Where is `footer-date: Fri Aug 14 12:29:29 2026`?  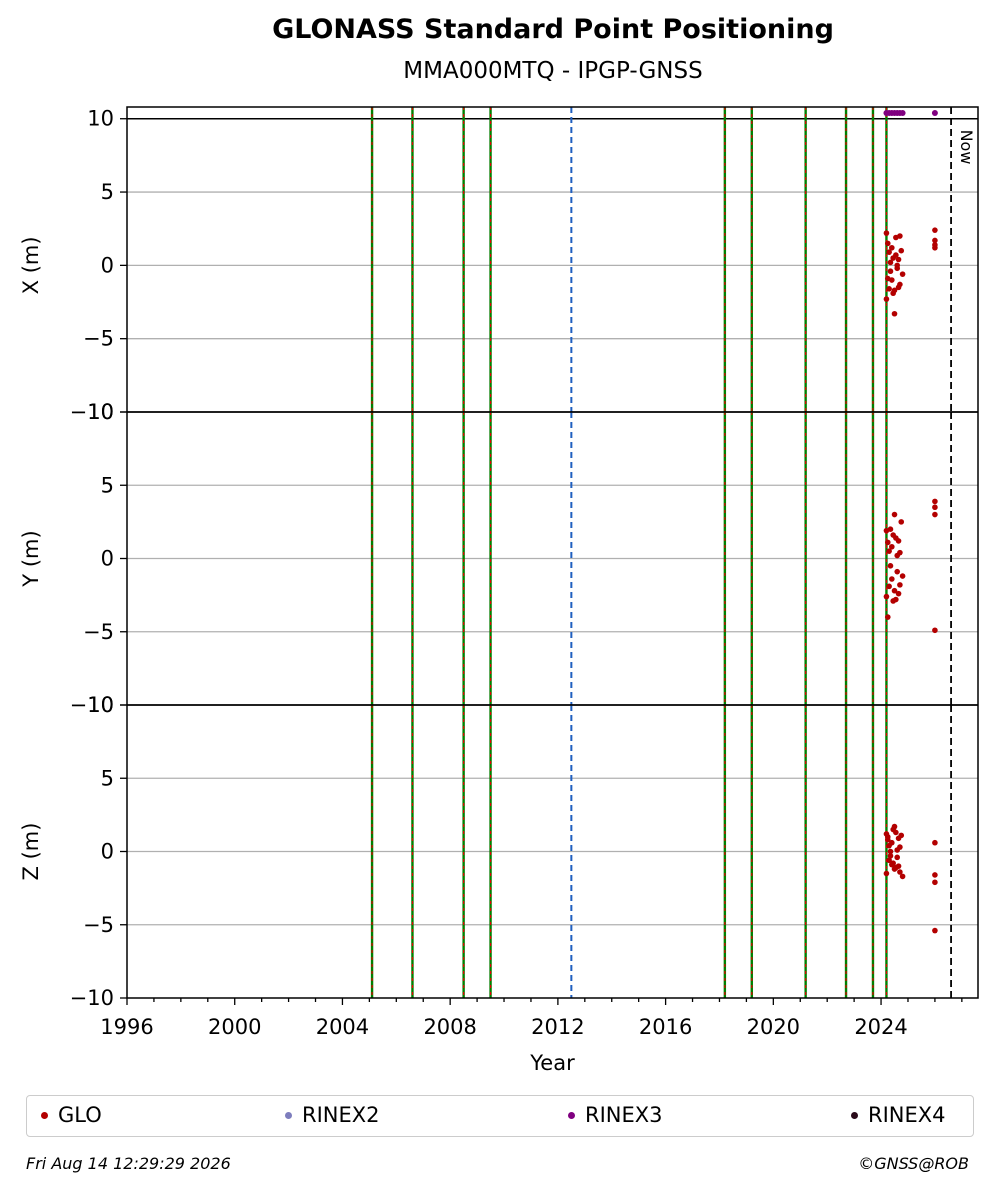 footer-date: Fri Aug 14 12:29:29 2026 is located at coordinates (128, 1163).